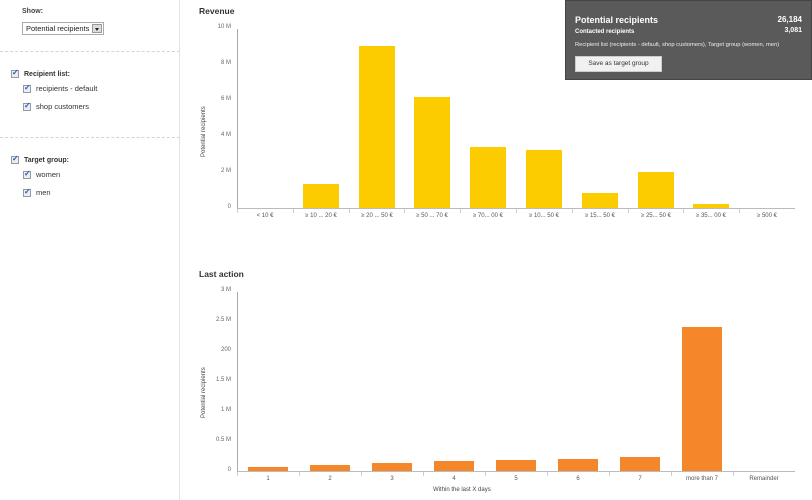  Describe the element at coordinates (225, 171) in the screenshot. I see `y-tick-label: 2 M` at that location.